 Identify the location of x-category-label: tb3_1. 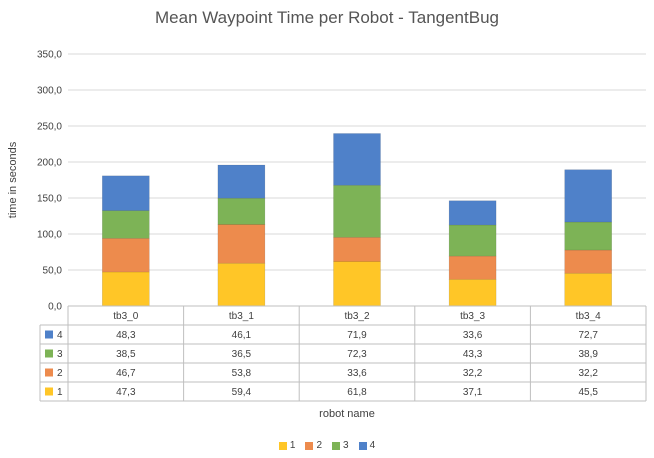
(241, 316).